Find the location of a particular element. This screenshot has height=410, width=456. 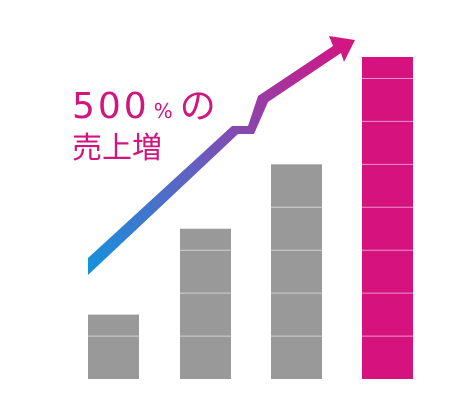

chart-title: 500% の is located at coordinates (145, 106).